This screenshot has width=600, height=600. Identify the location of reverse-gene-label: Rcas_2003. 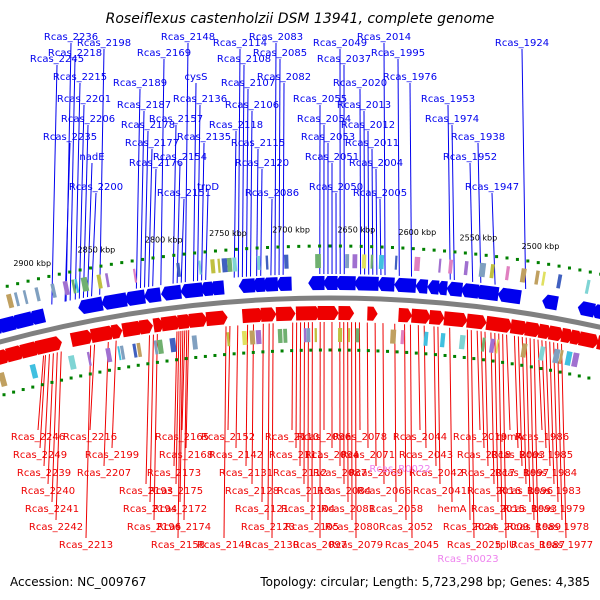
(518, 455).